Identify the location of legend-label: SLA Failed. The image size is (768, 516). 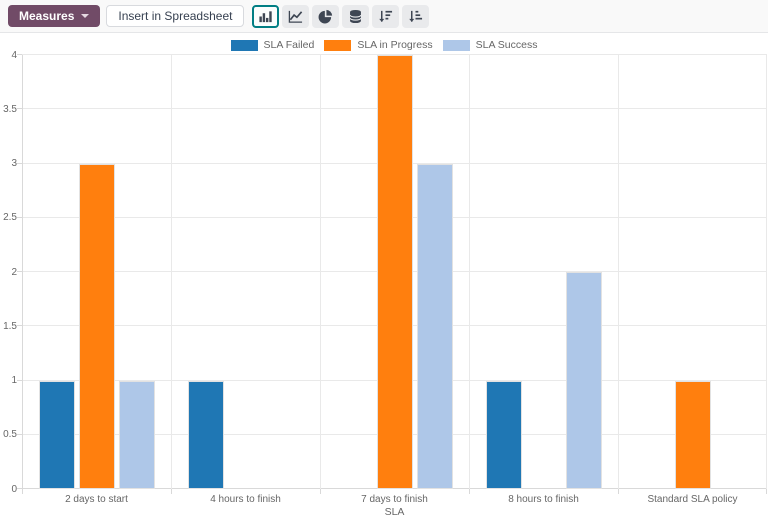
(289, 45).